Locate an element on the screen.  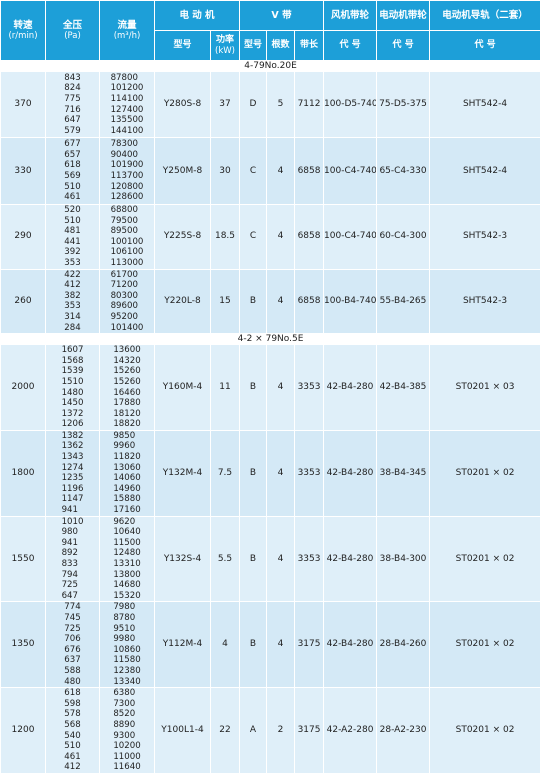
flow-cell-value: 18120 is located at coordinates (126, 414).